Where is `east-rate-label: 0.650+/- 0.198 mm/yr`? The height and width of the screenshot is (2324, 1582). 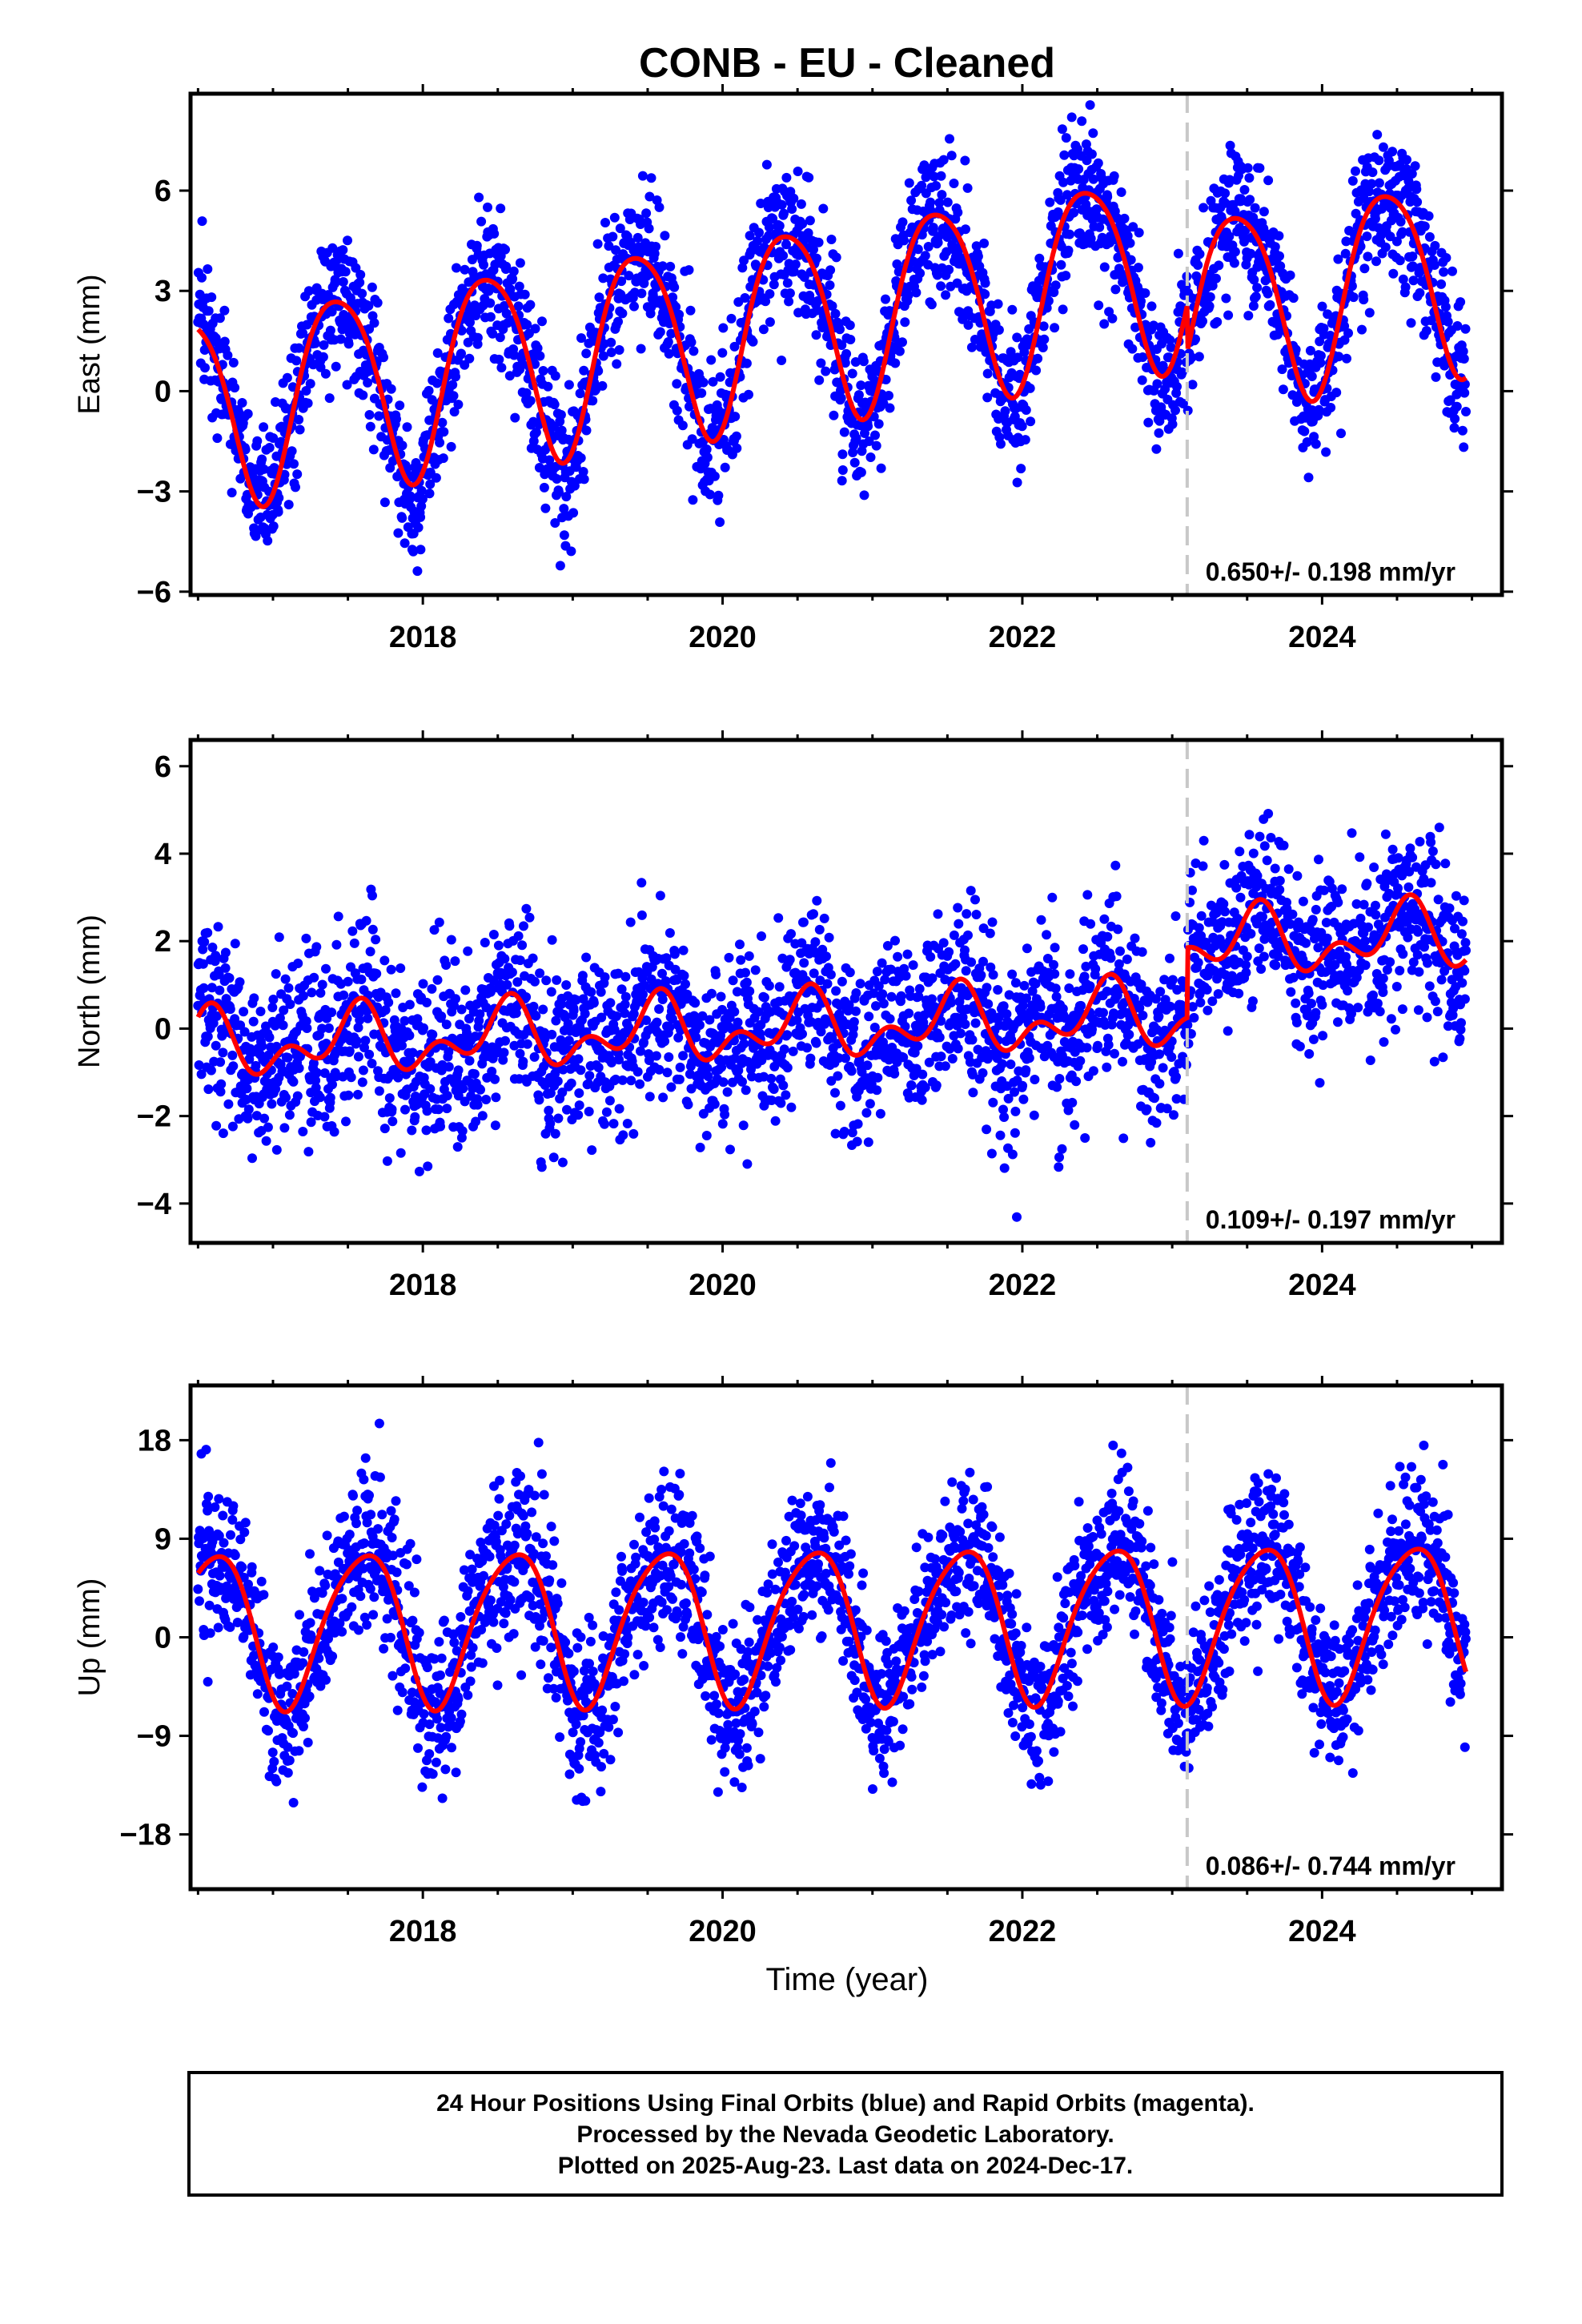 east-rate-label: 0.650+/- 0.198 mm/yr is located at coordinates (1331, 571).